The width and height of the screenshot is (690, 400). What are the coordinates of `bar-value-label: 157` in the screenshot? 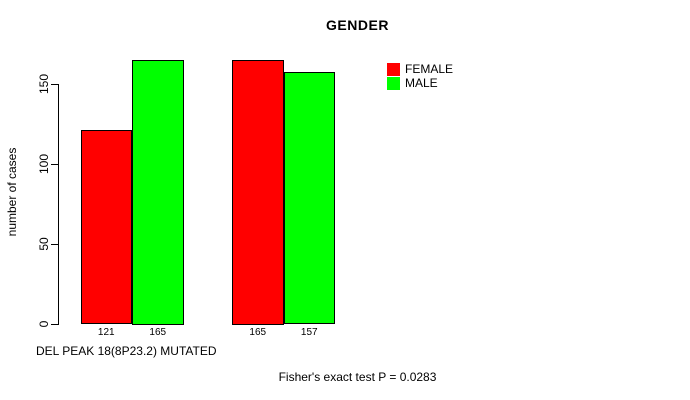 It's located at (309, 332).